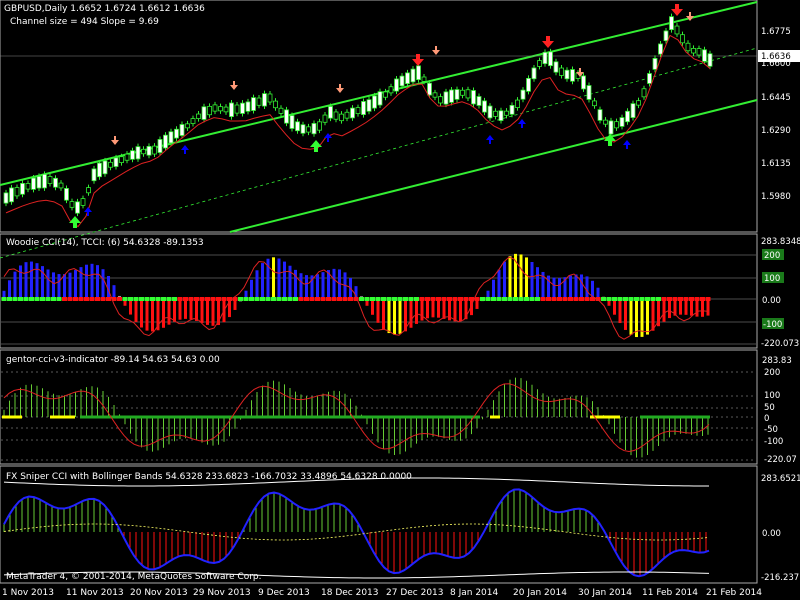  What do you see at coordinates (28, 593) in the screenshot?
I see `date-tick-1: 1 Nov 2013` at bounding box center [28, 593].